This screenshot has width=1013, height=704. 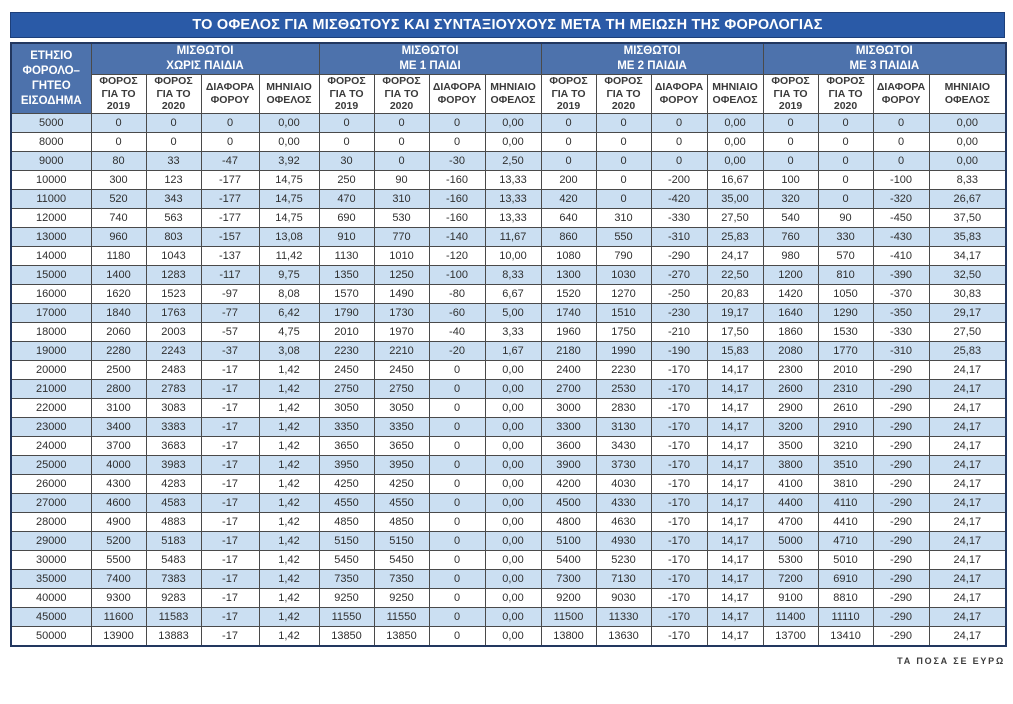 I want to click on value-cell: -230, so click(x=679, y=313).